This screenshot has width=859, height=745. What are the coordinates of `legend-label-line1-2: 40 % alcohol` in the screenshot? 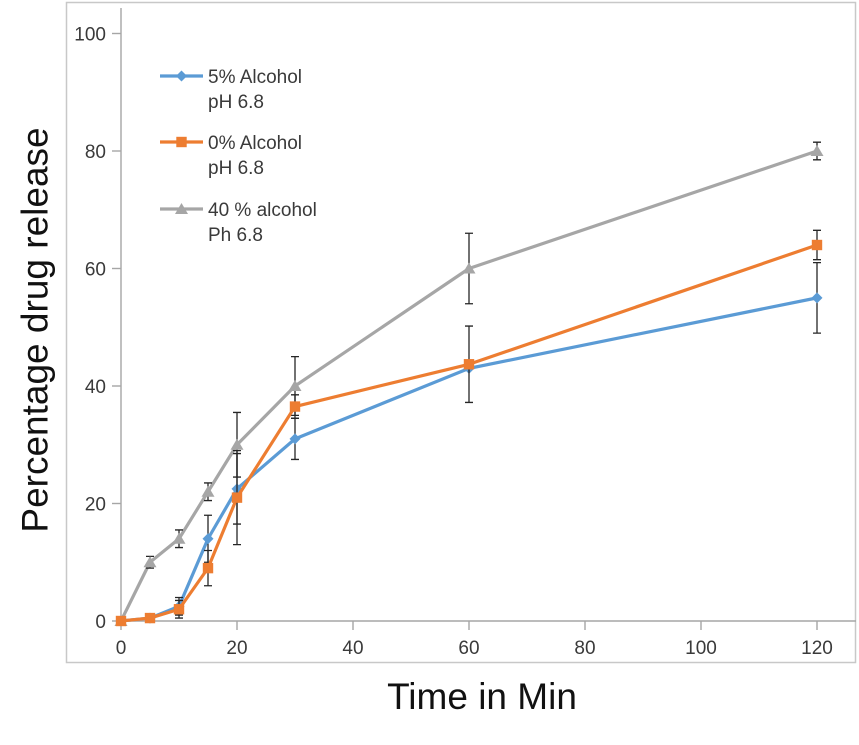 It's located at (262, 210).